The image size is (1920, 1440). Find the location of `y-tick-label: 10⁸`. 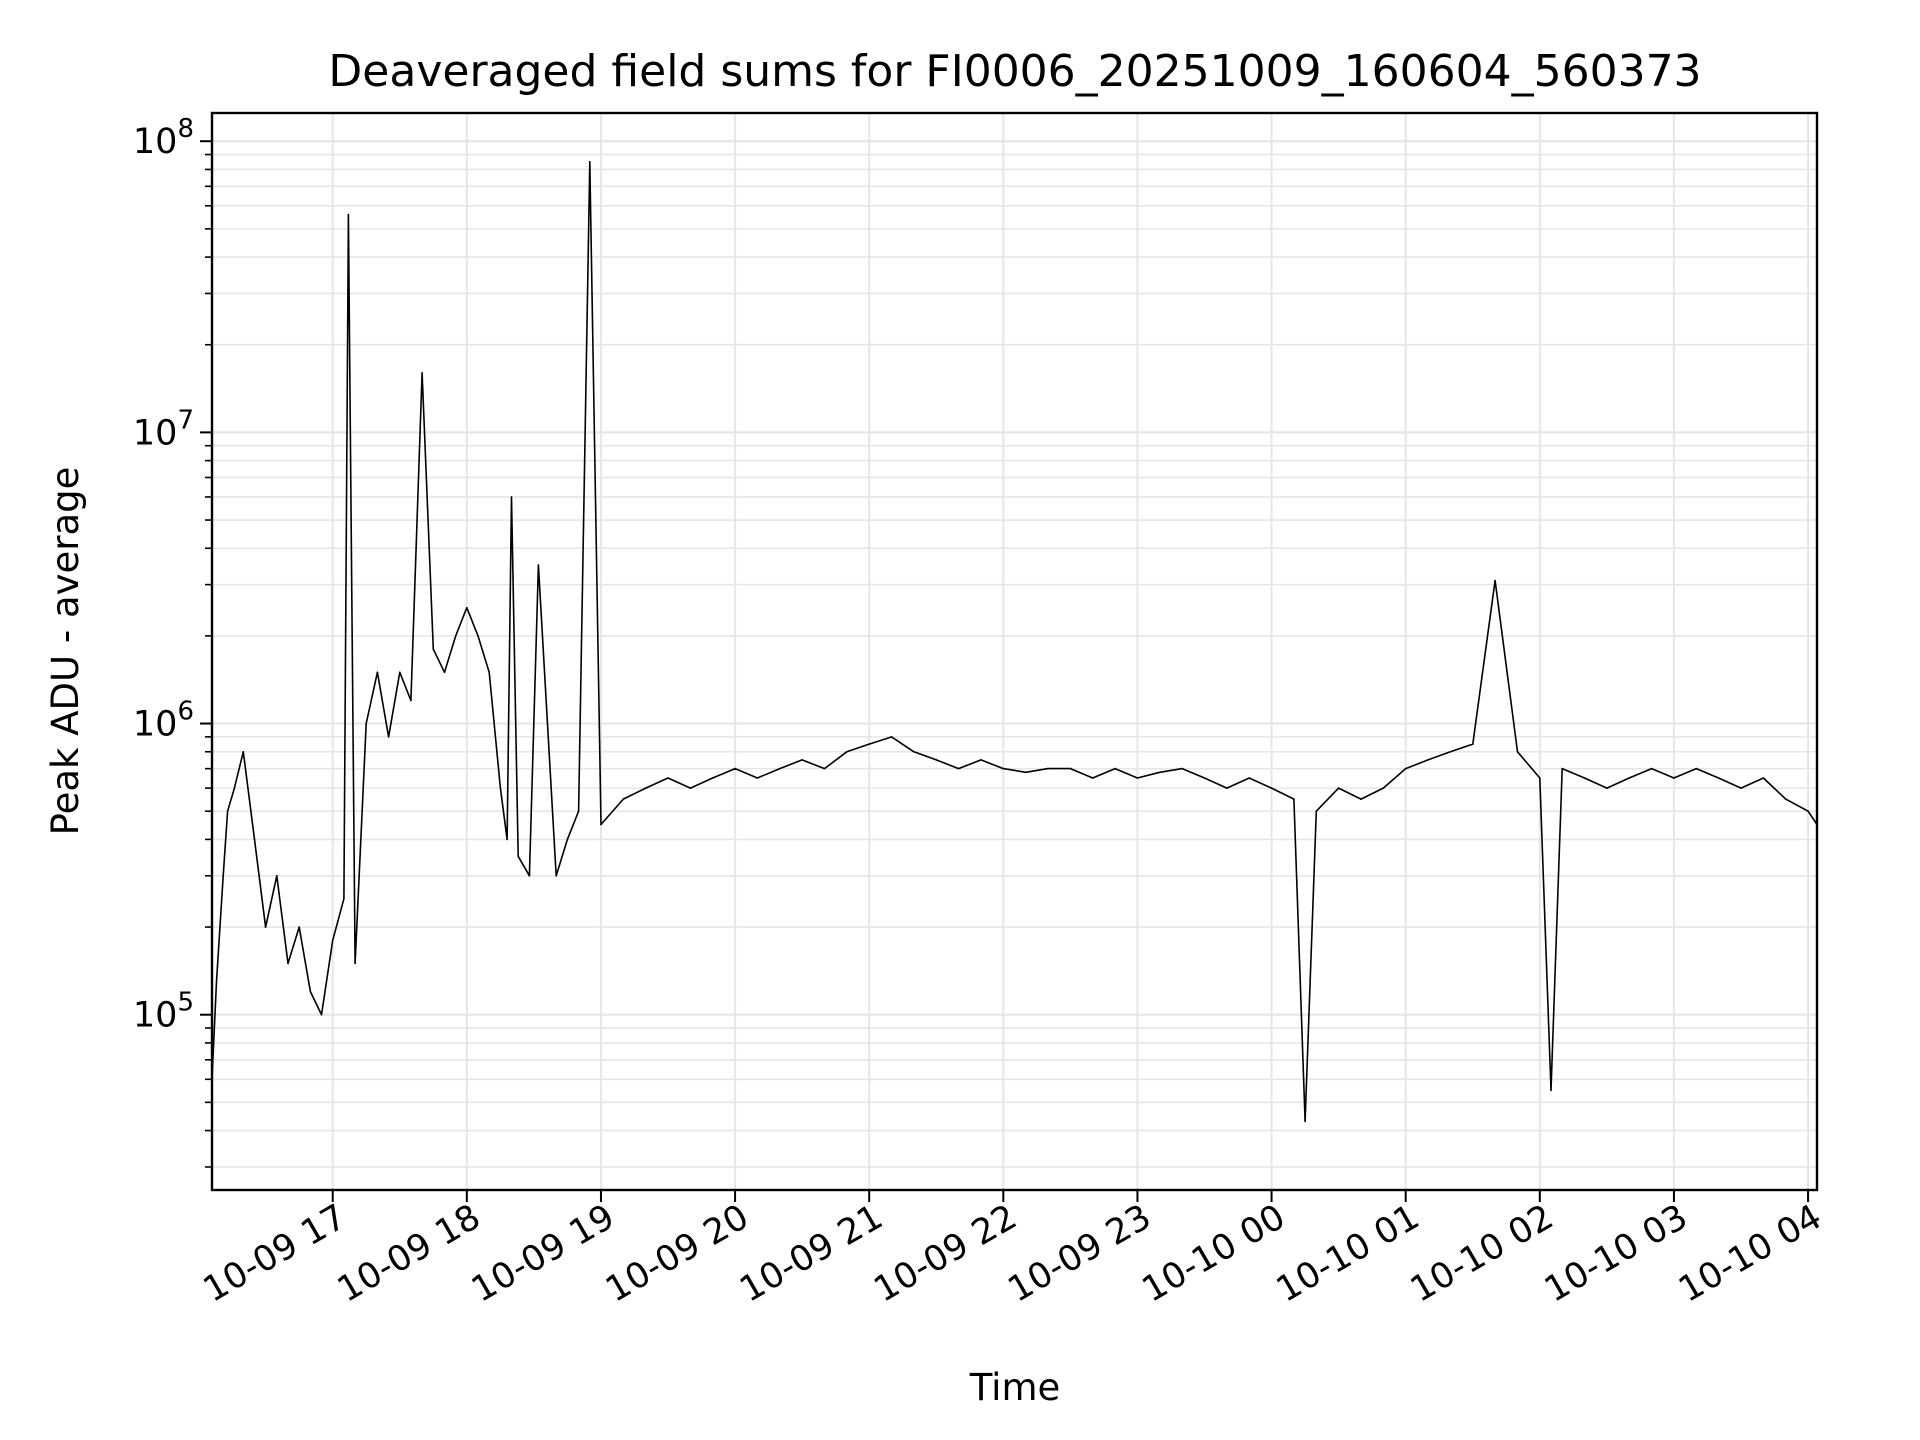

y-tick-label: 10⁸ is located at coordinates (163, 138).